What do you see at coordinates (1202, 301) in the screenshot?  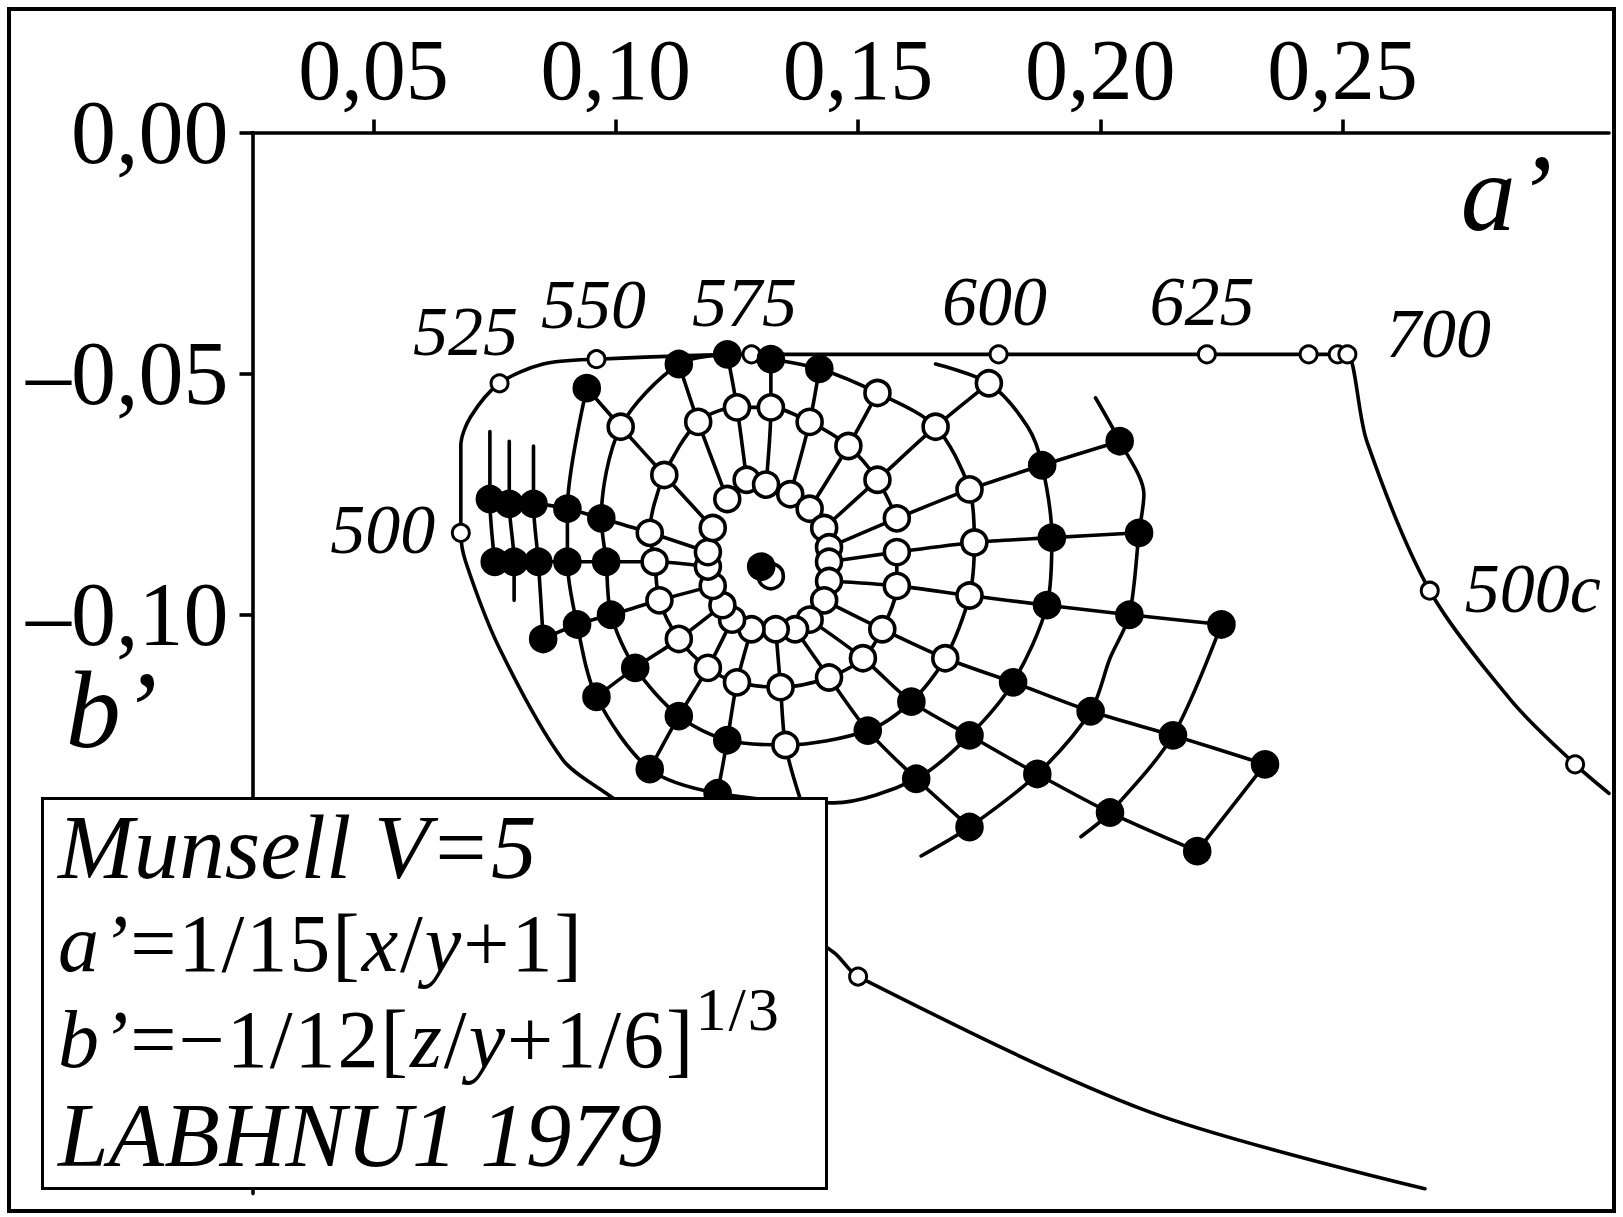 I see `annotation: 625` at bounding box center [1202, 301].